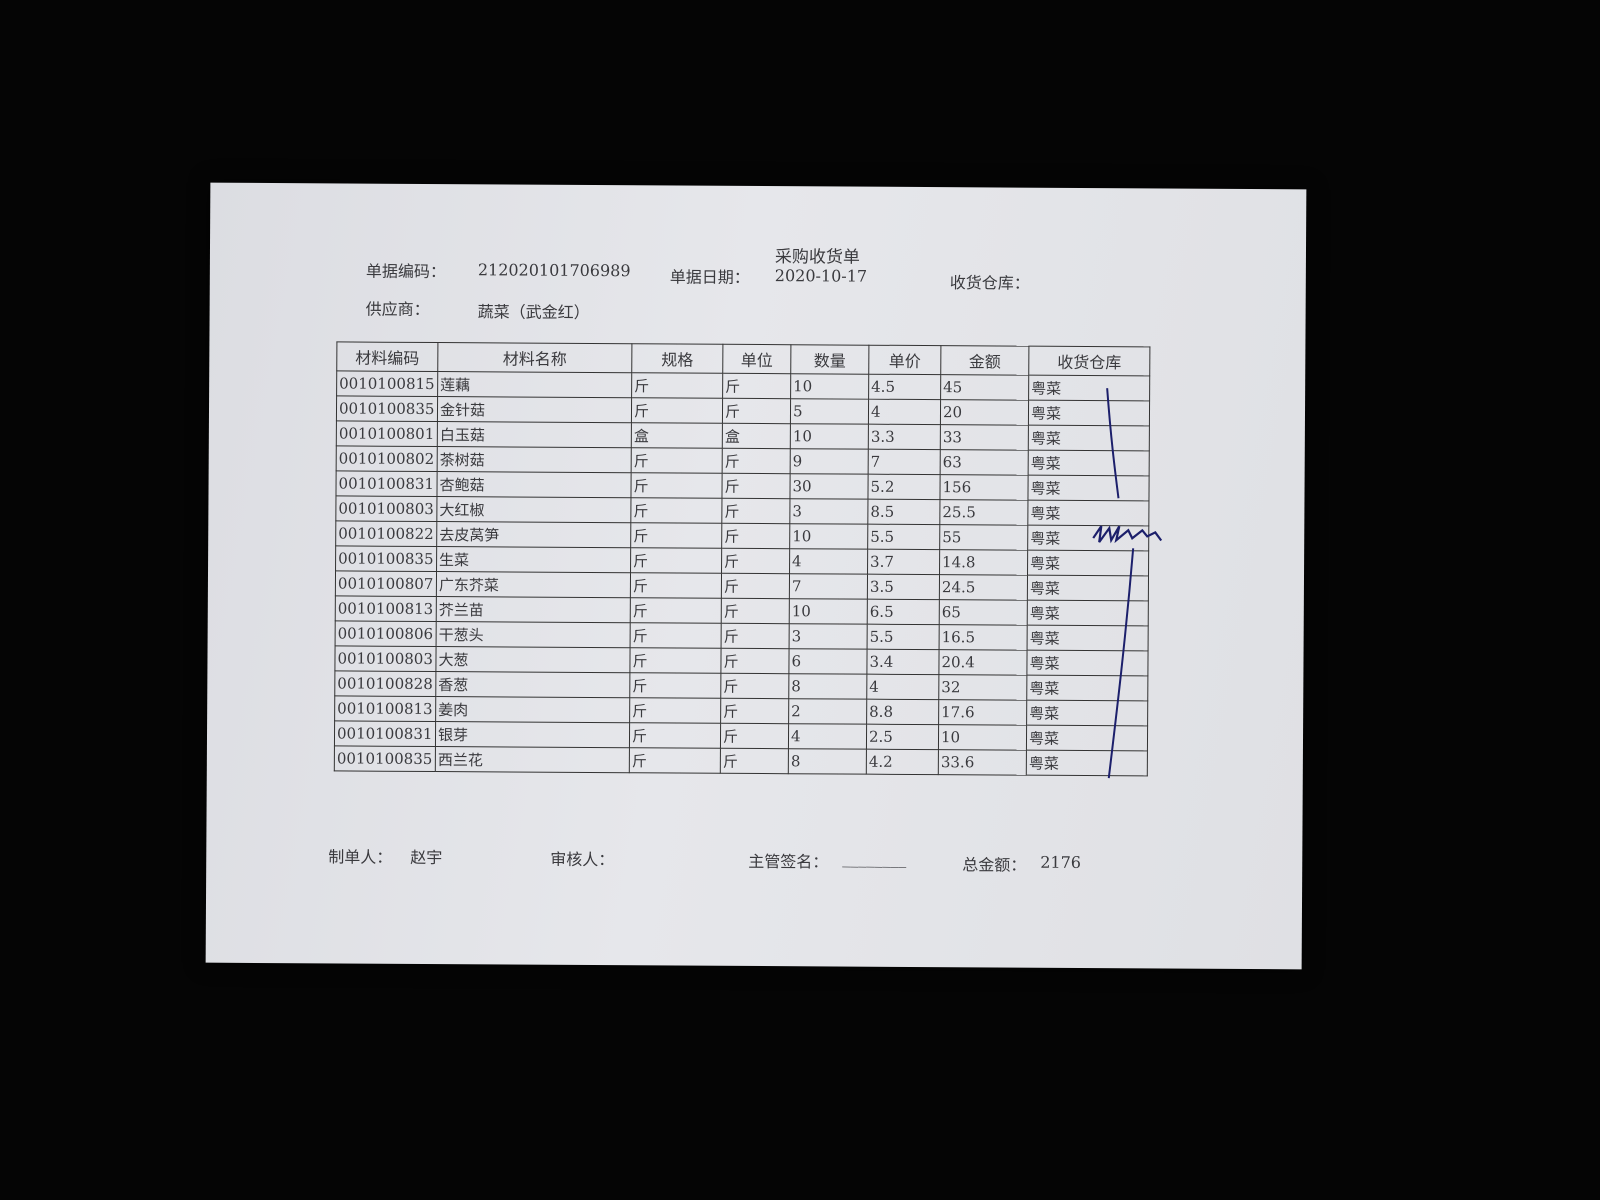  What do you see at coordinates (984, 487) in the screenshot?
I see `table-cell: 156` at bounding box center [984, 487].